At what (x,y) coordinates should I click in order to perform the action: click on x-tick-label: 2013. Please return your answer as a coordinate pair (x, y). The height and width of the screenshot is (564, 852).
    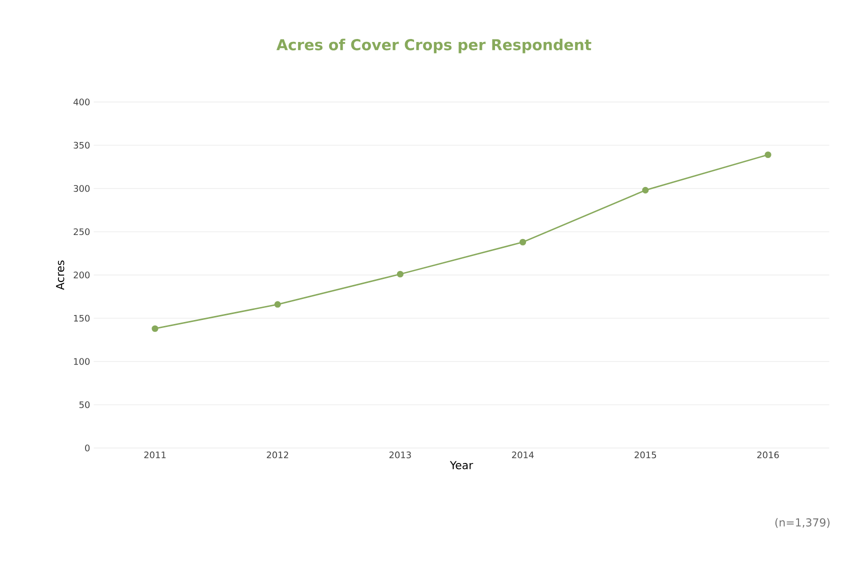
    Looking at the image, I should click on (400, 455).